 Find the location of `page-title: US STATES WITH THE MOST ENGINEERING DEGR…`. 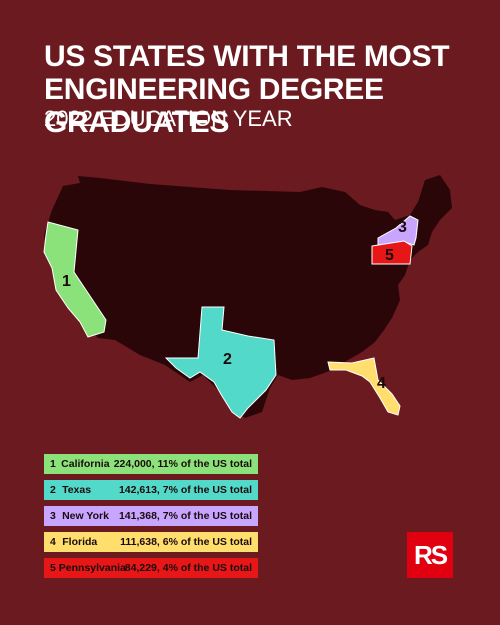

page-title: US STATES WITH THE MOST ENGINEERING DEGR… is located at coordinates (259, 89).